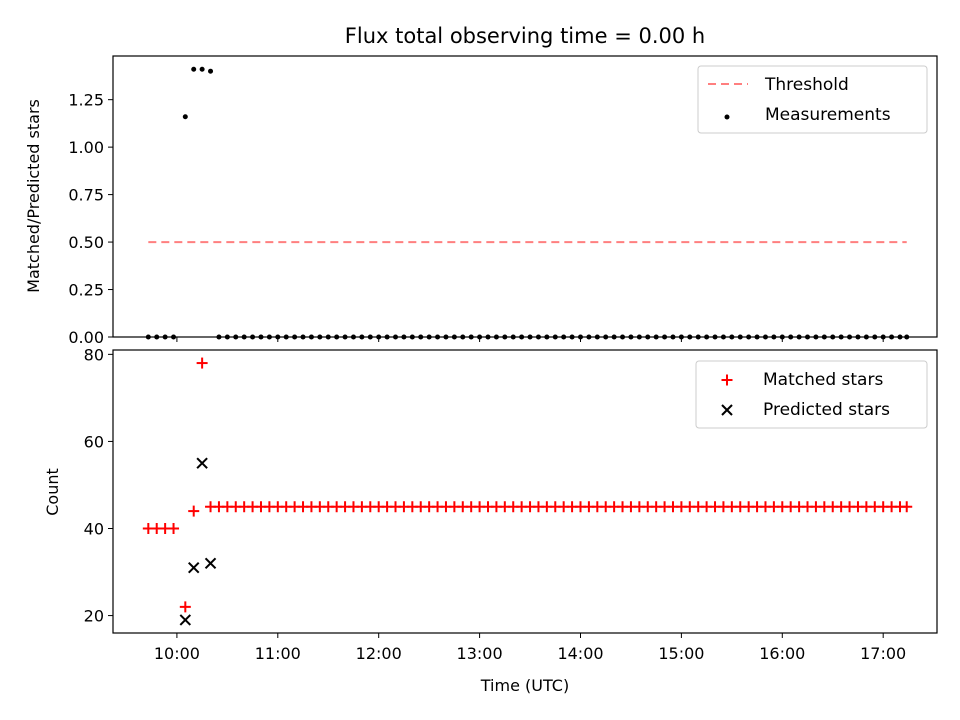 The height and width of the screenshot is (720, 960). Describe the element at coordinates (812, 99) in the screenshot. I see `top-legend: Threshold Measurements` at that location.